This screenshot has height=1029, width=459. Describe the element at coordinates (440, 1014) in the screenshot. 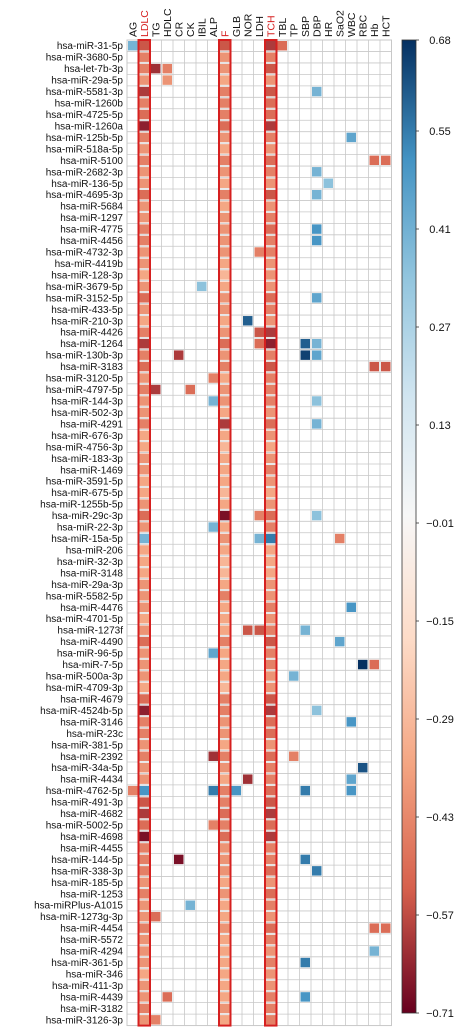

I see `colorbar-tick-label: −0.71` at that location.